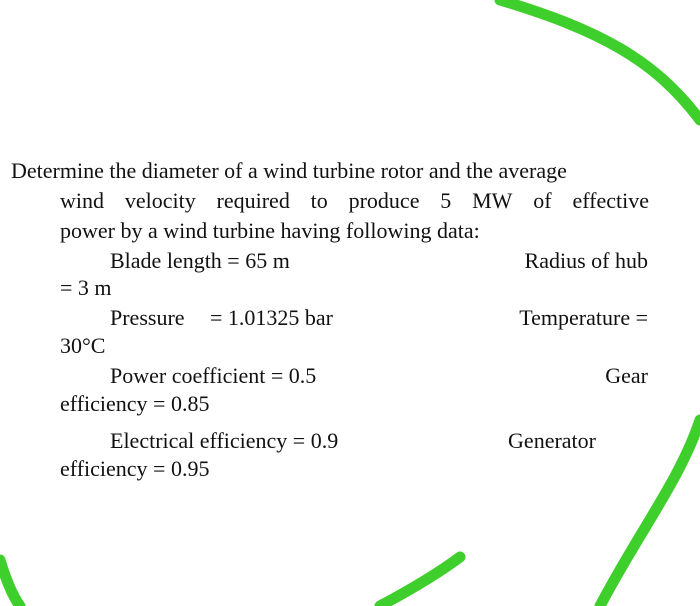 This screenshot has width=700, height=606. What do you see at coordinates (253, 200) in the screenshot?
I see `intro-word: required` at bounding box center [253, 200].